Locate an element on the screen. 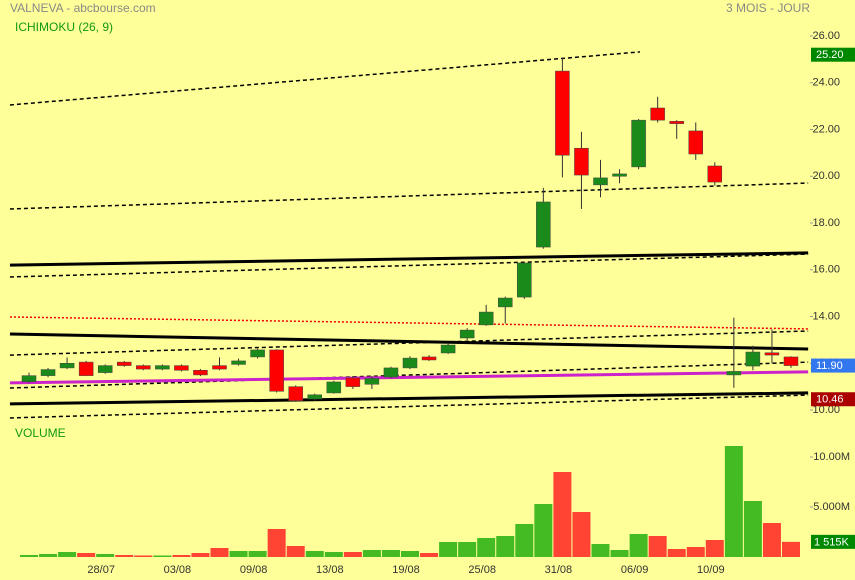 Image resolution: width=855 pixels, height=580 pixels. price-tag-label: 10.46 is located at coordinates (830, 400).